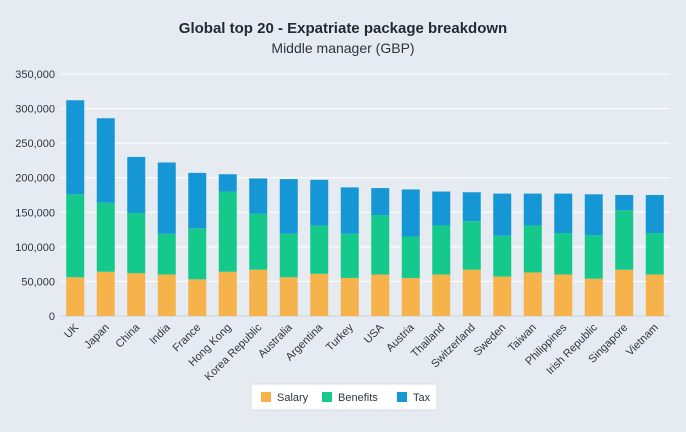  Describe the element at coordinates (197, 254) in the screenshot. I see `bar-france-benefits` at that location.